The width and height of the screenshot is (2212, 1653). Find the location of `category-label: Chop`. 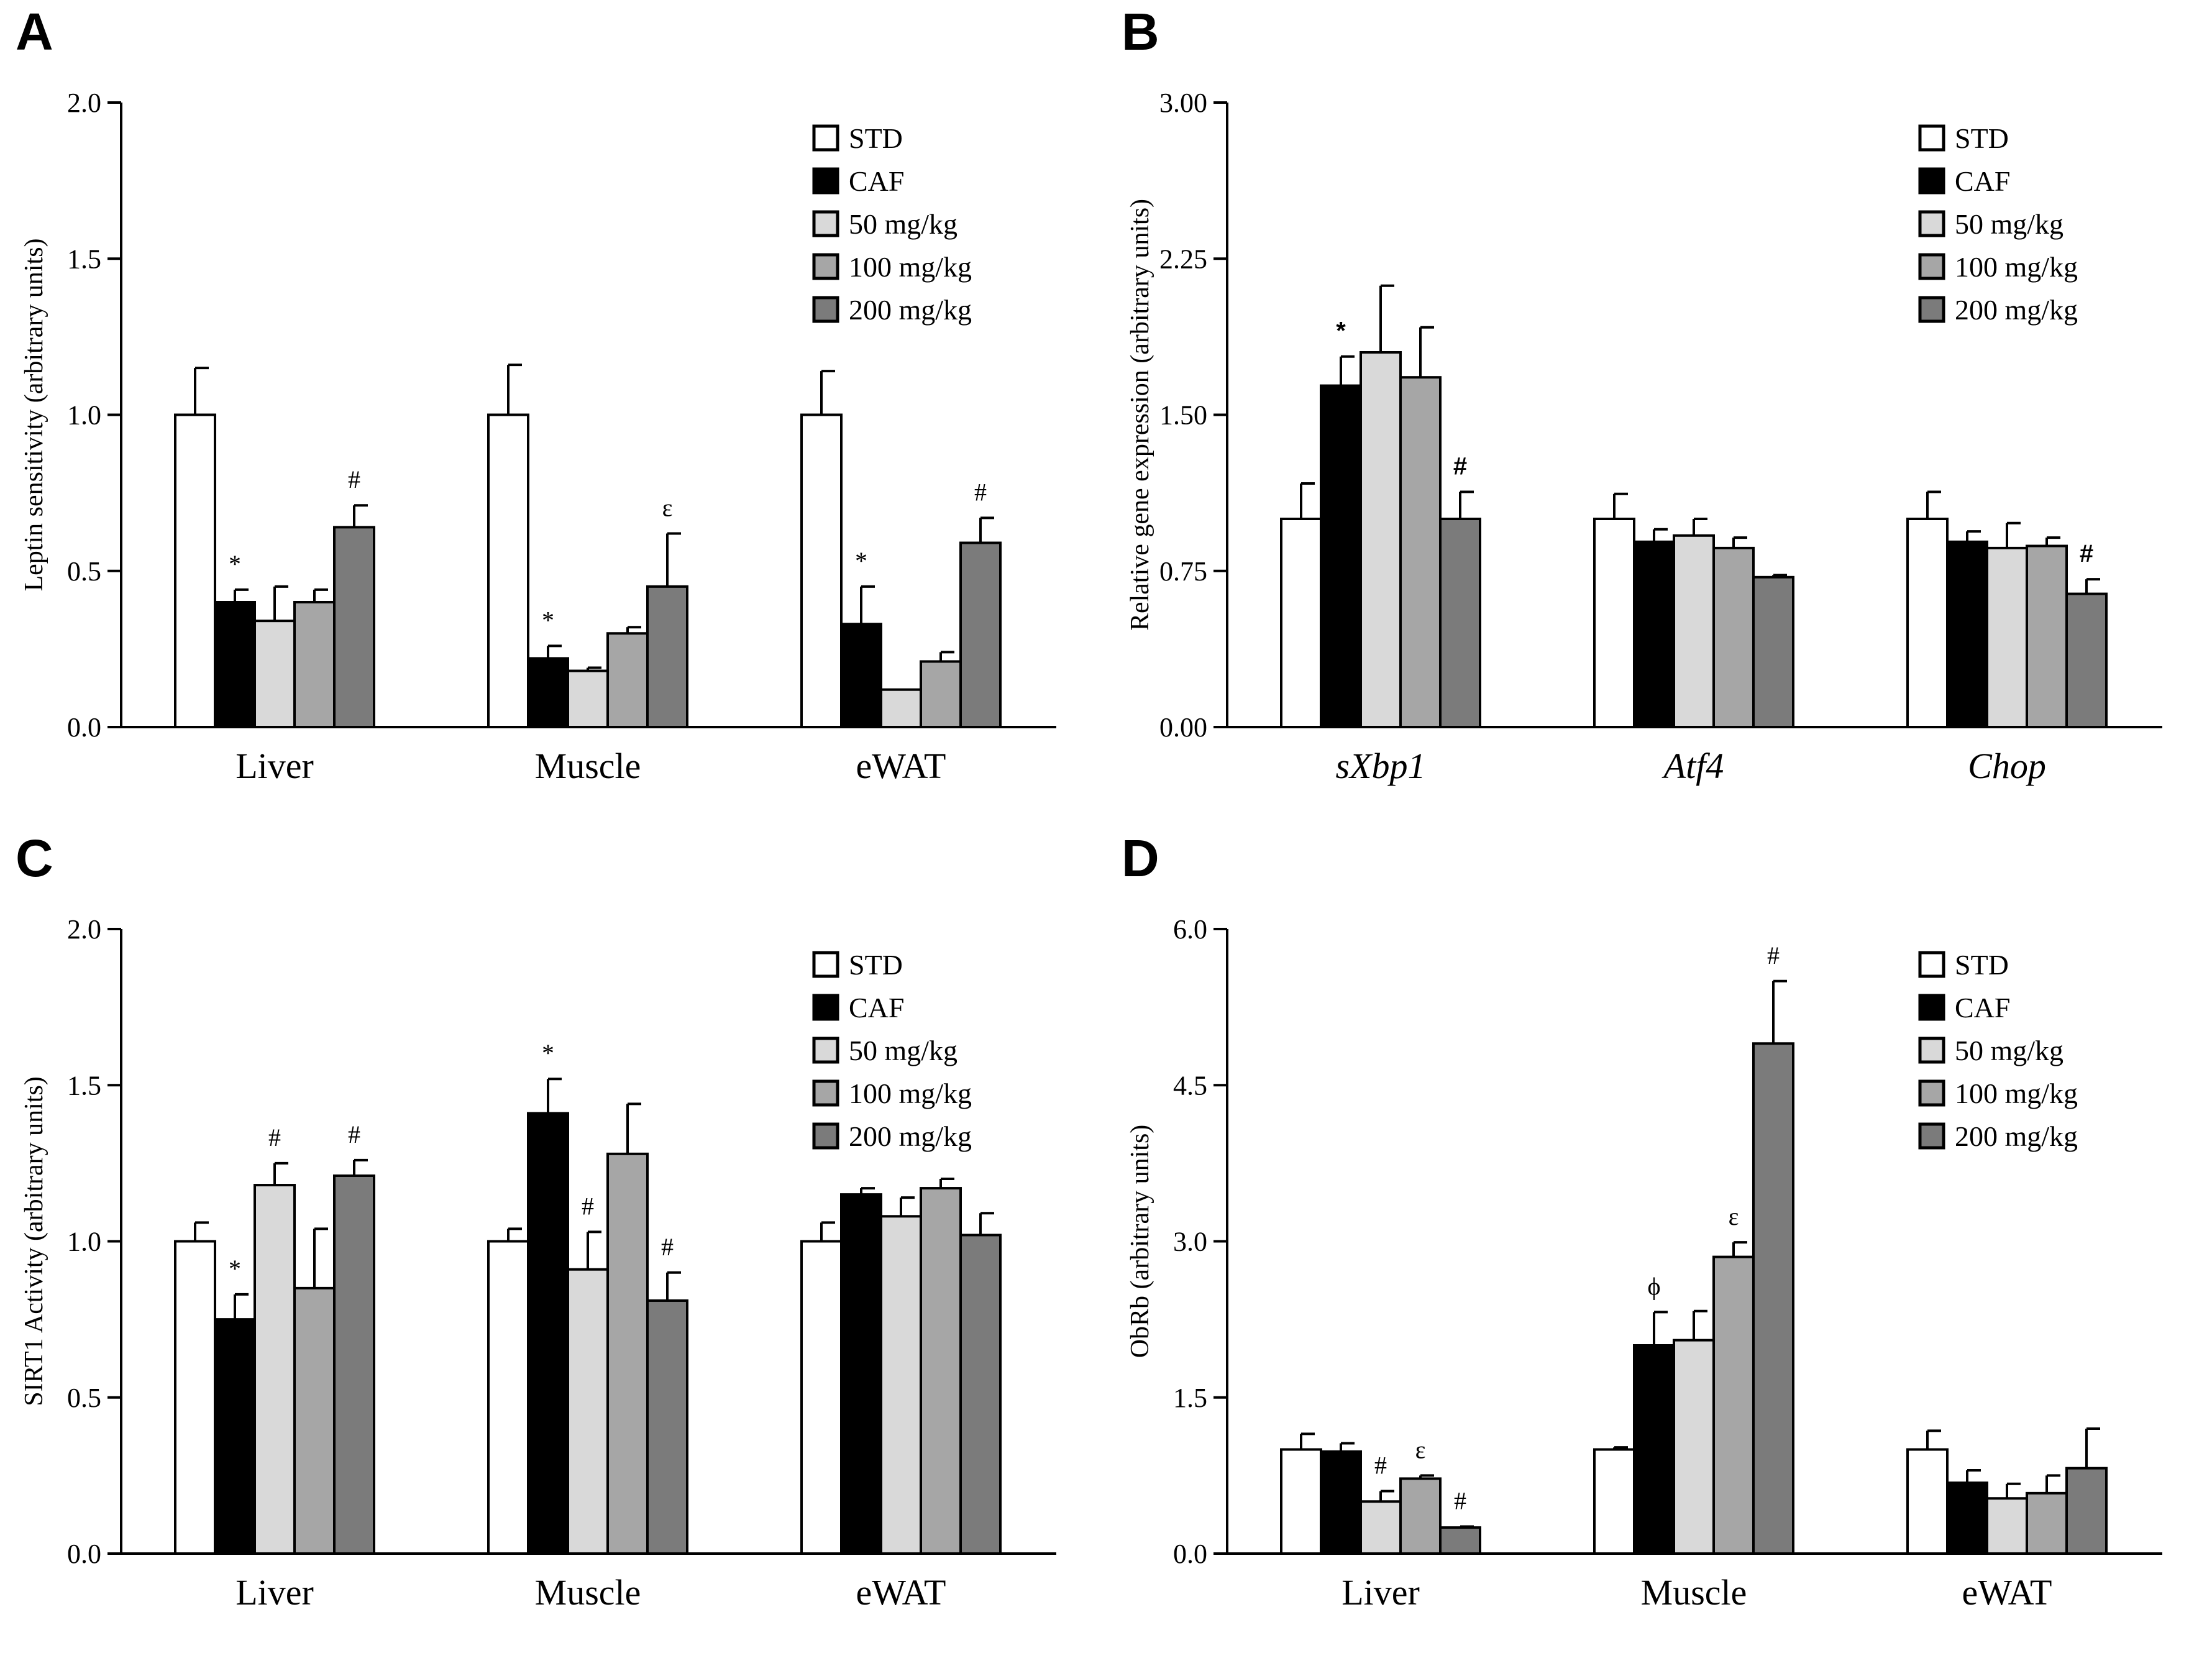

category-label: Chop is located at coordinates (2007, 766).